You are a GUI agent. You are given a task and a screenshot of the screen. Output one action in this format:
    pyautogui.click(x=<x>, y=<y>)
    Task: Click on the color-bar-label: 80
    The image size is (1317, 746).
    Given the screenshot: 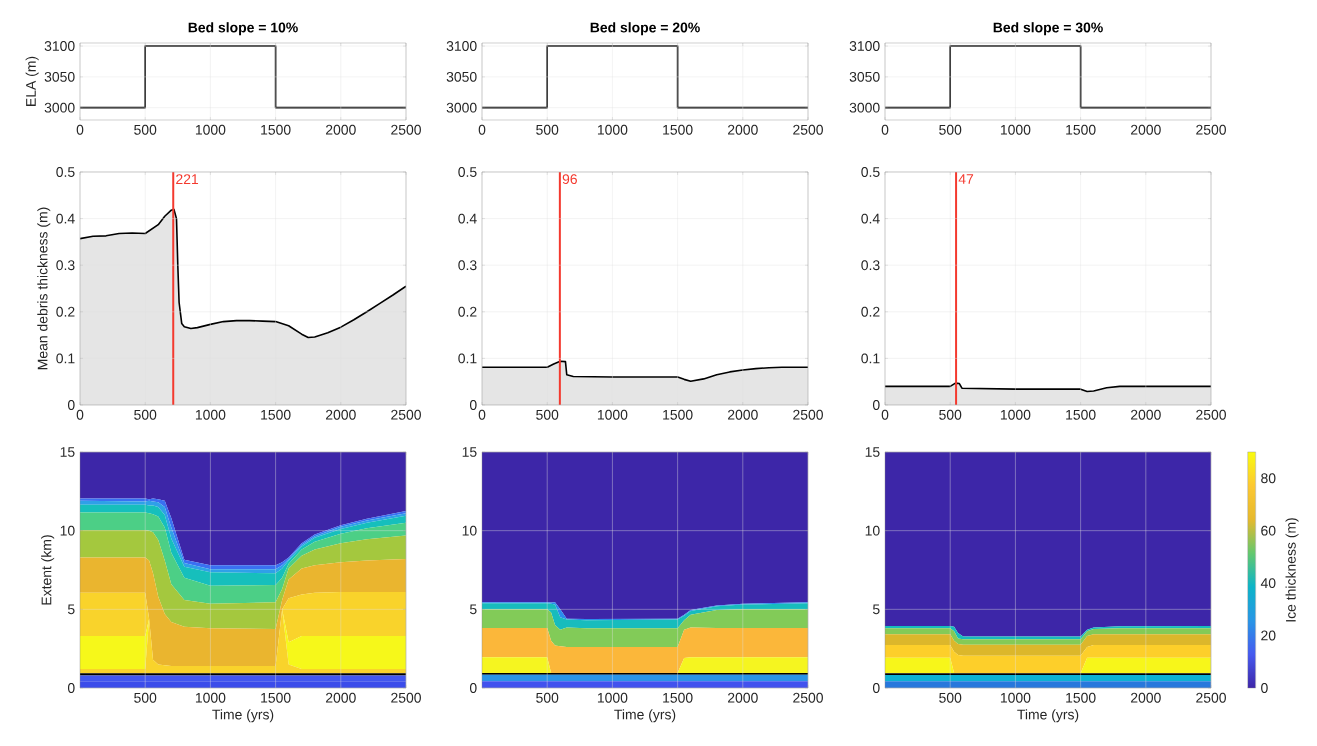 What is the action you would take?
    pyautogui.click(x=1268, y=478)
    